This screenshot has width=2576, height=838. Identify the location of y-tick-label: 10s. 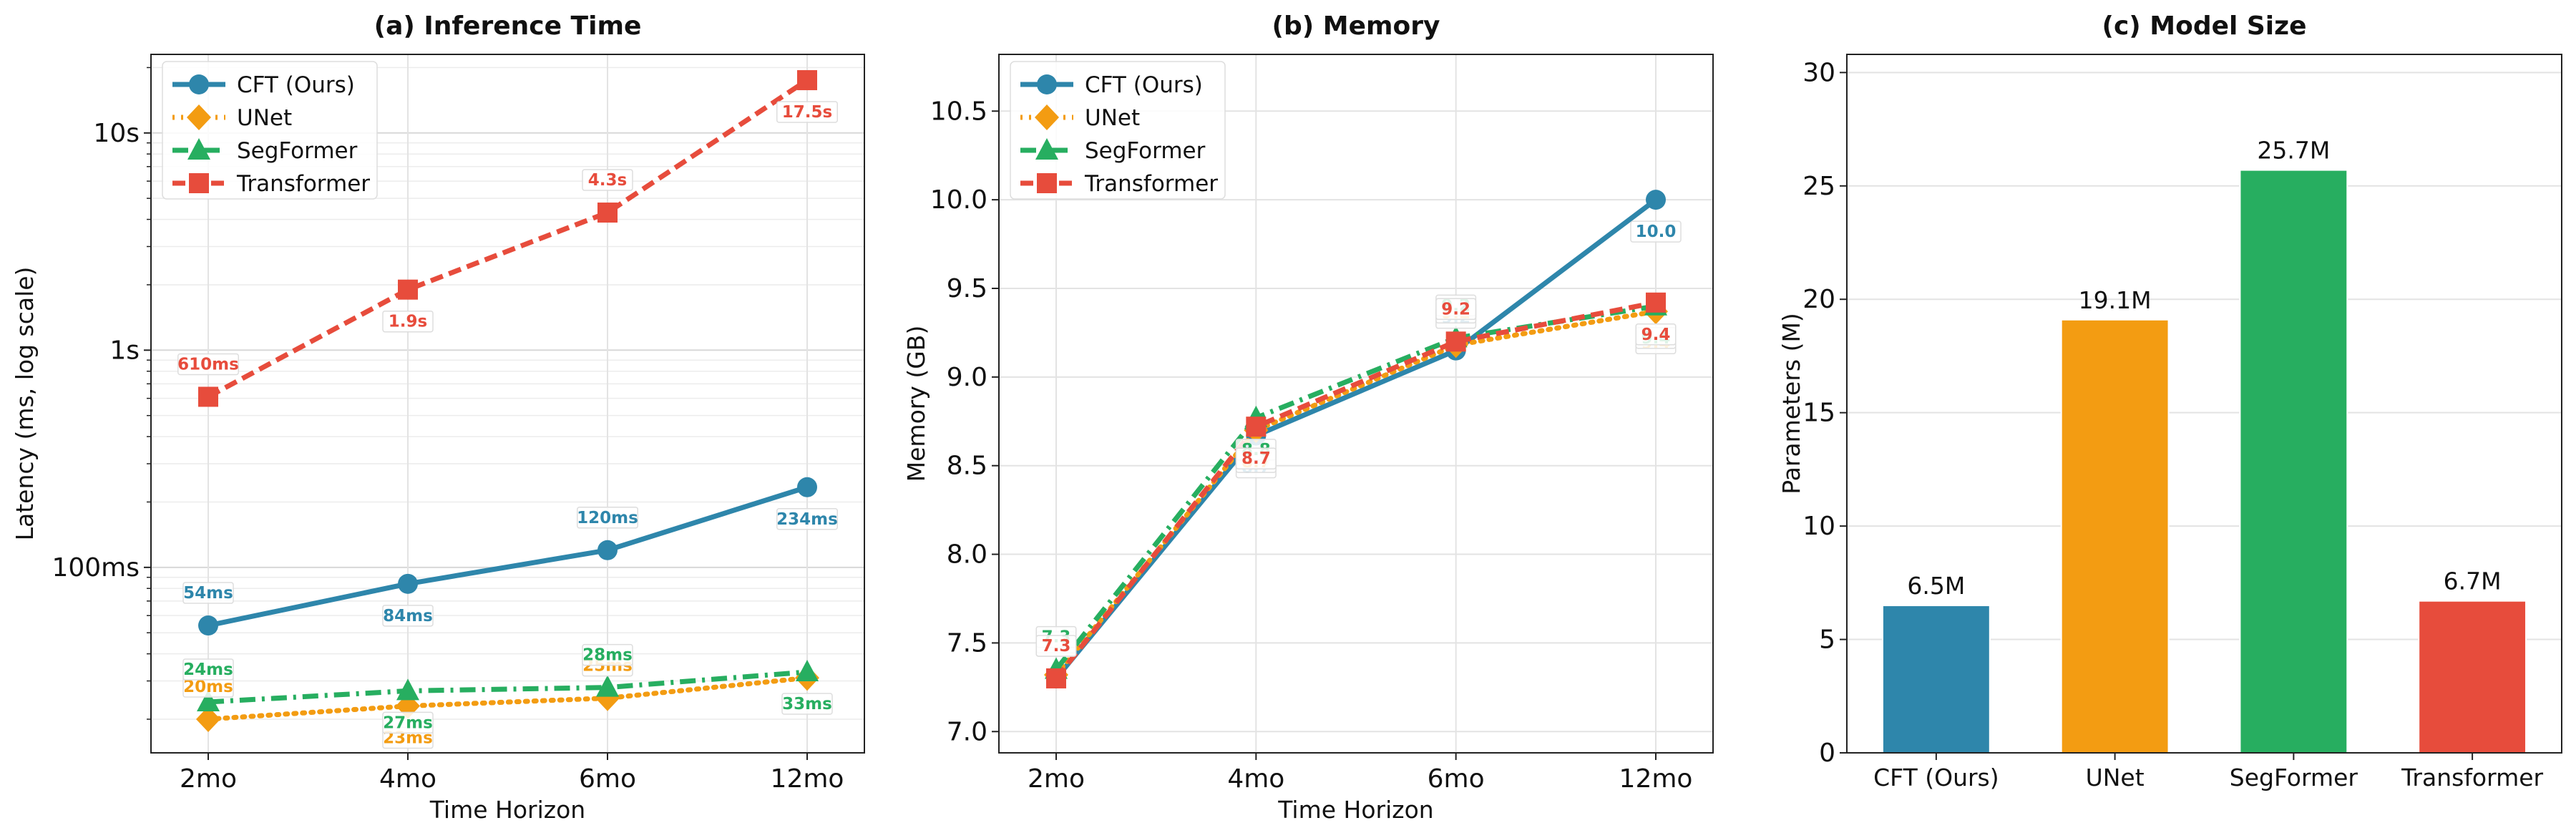
(116, 133).